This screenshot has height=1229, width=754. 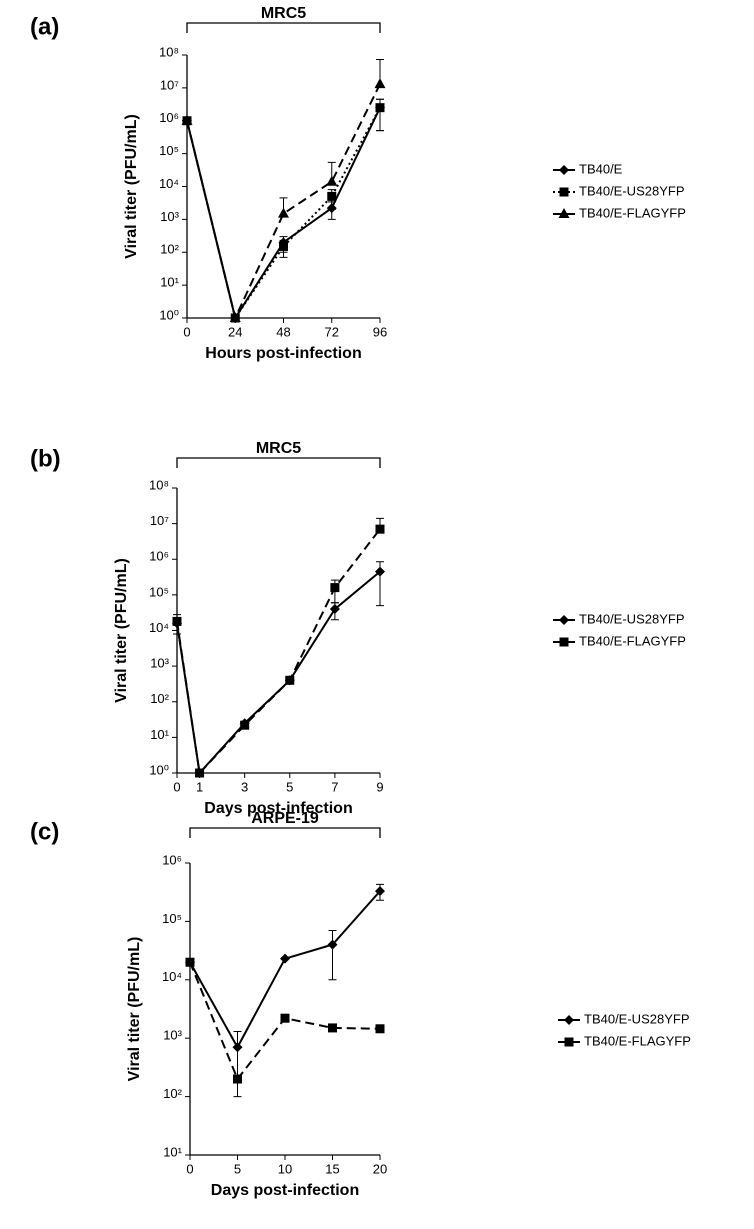 I want to click on x-tick-label: 3, so click(x=244, y=786).